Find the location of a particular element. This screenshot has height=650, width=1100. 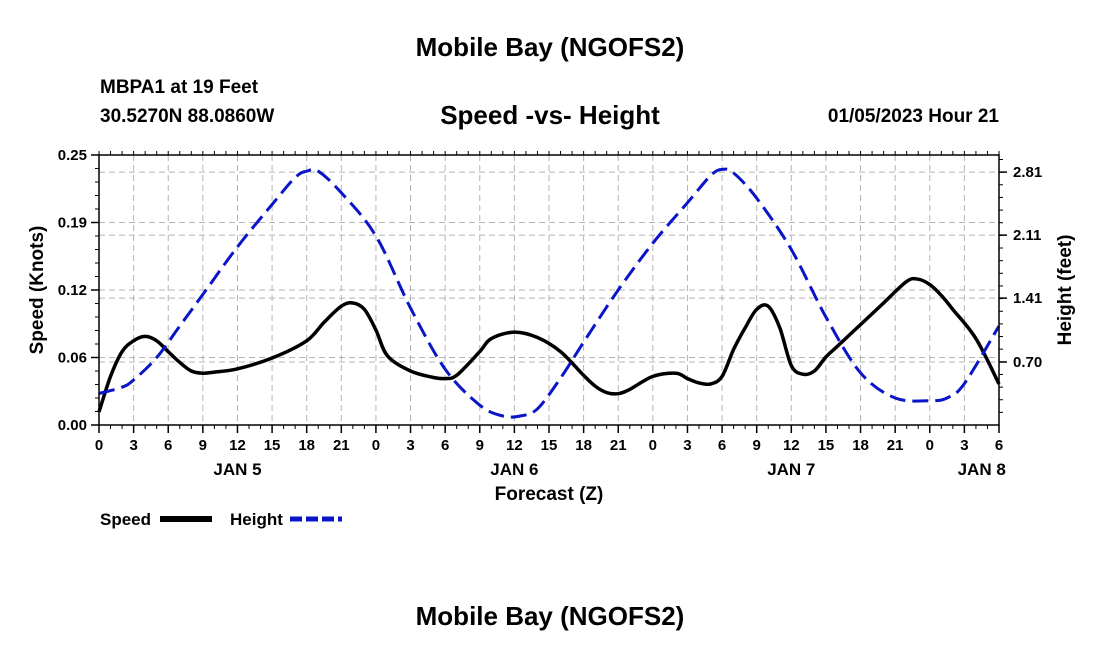

y2-tick-label: 2.81 is located at coordinates (1027, 172).